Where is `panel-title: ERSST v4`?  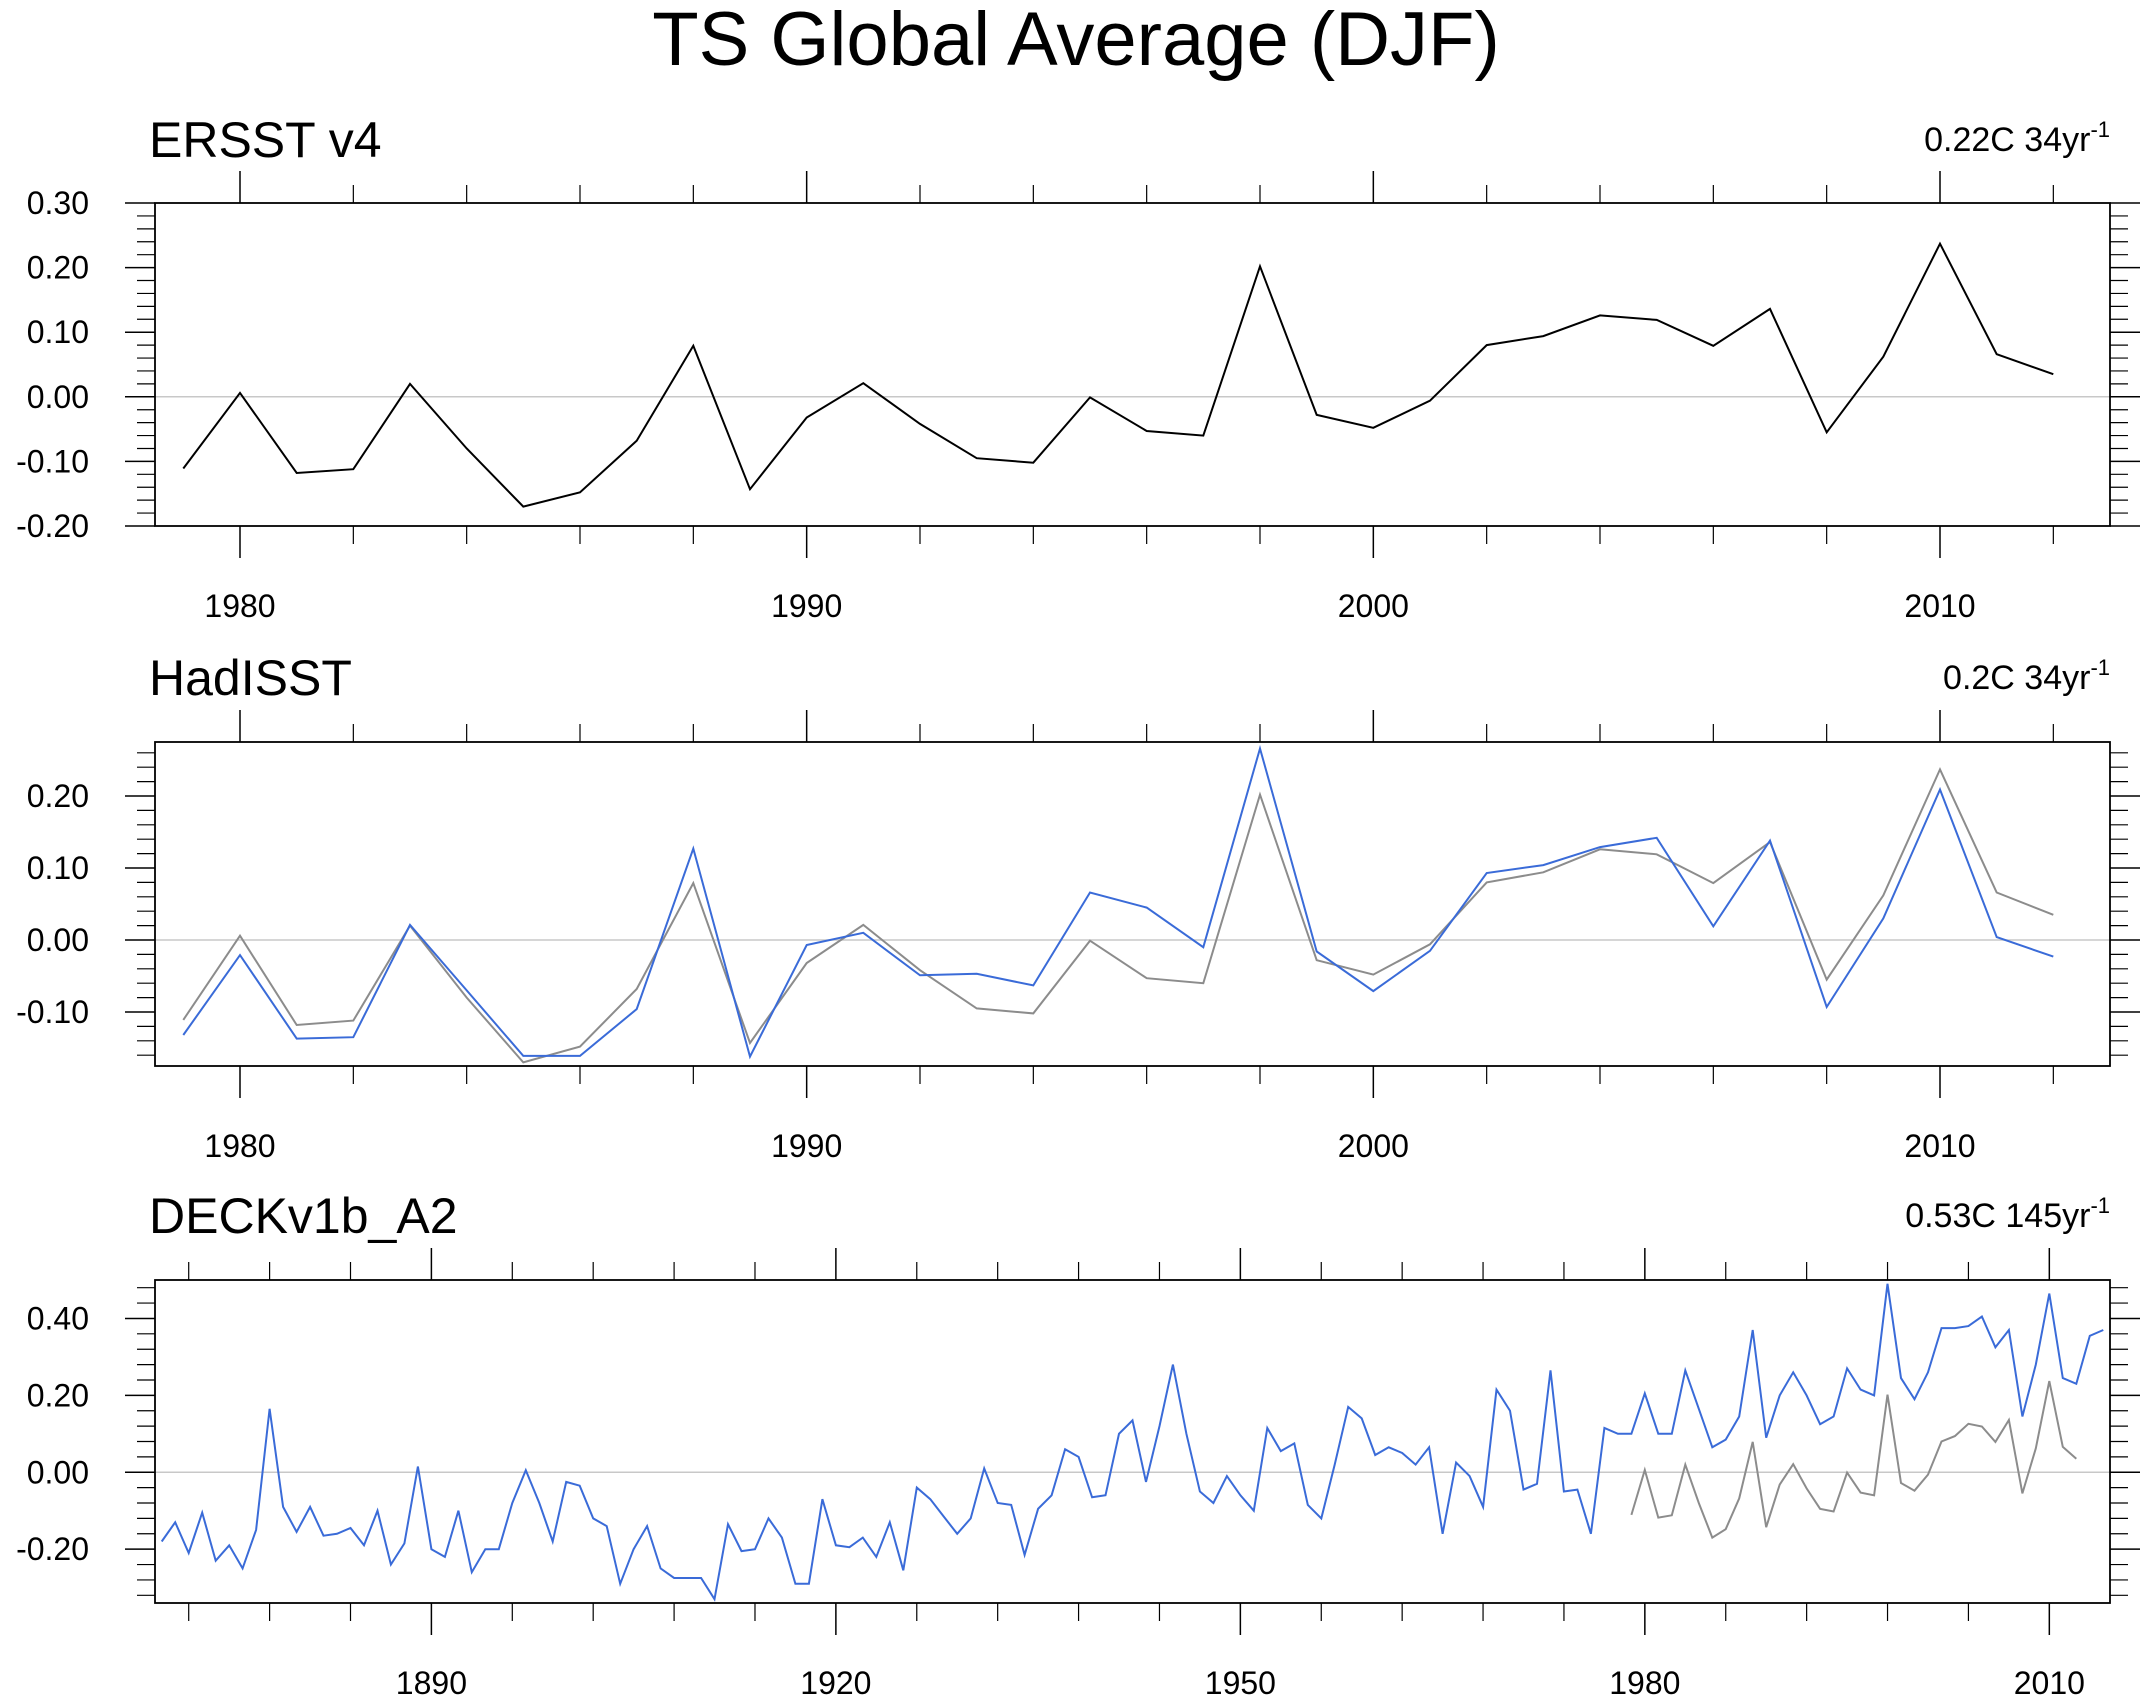 panel-title: ERSST v4 is located at coordinates (265, 140).